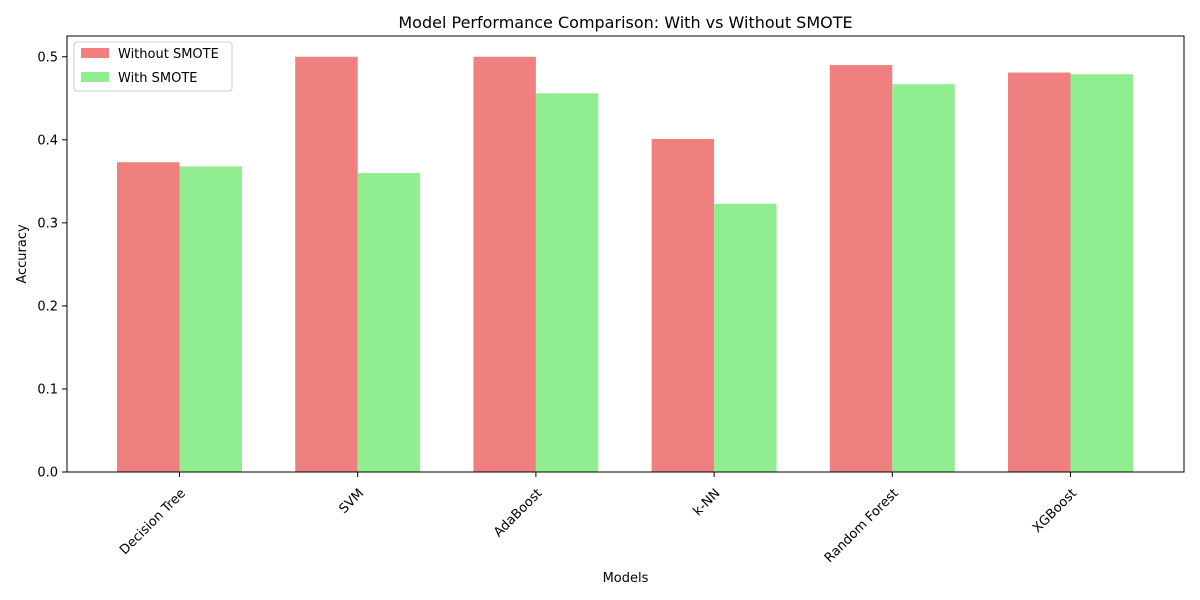 The image size is (1200, 600). Describe the element at coordinates (504, 264) in the screenshot. I see `bar-without-smote-adaboost` at that location.